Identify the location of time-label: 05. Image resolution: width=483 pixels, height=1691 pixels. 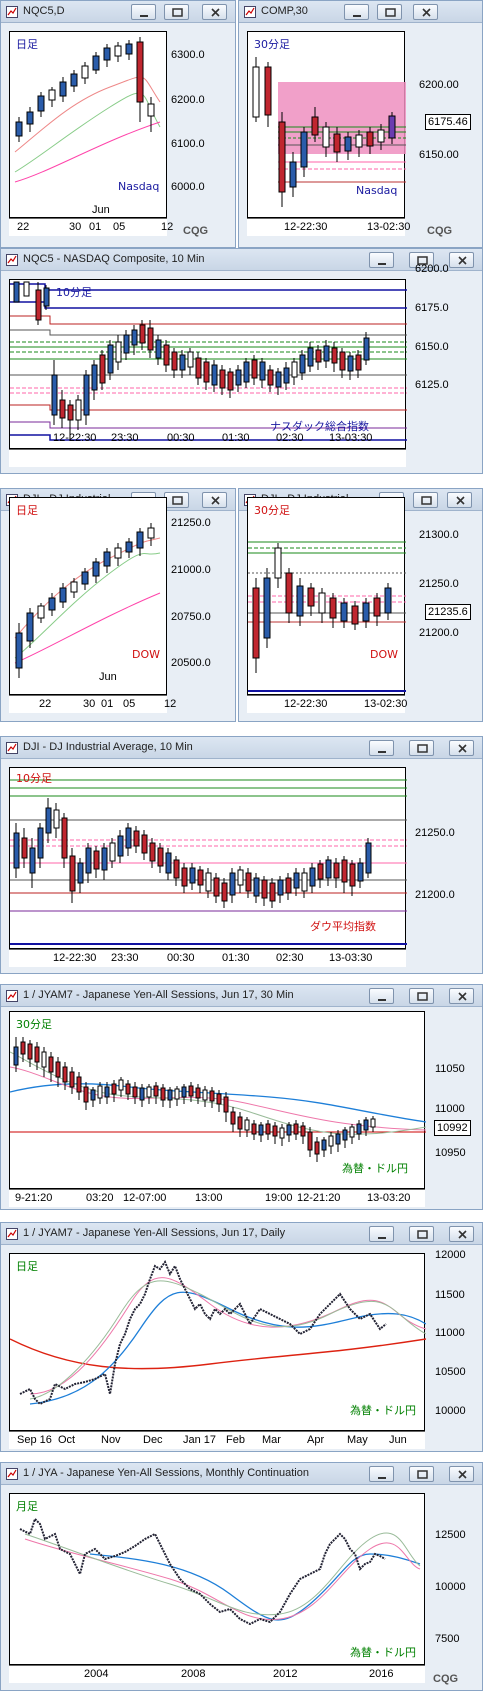
(129, 704).